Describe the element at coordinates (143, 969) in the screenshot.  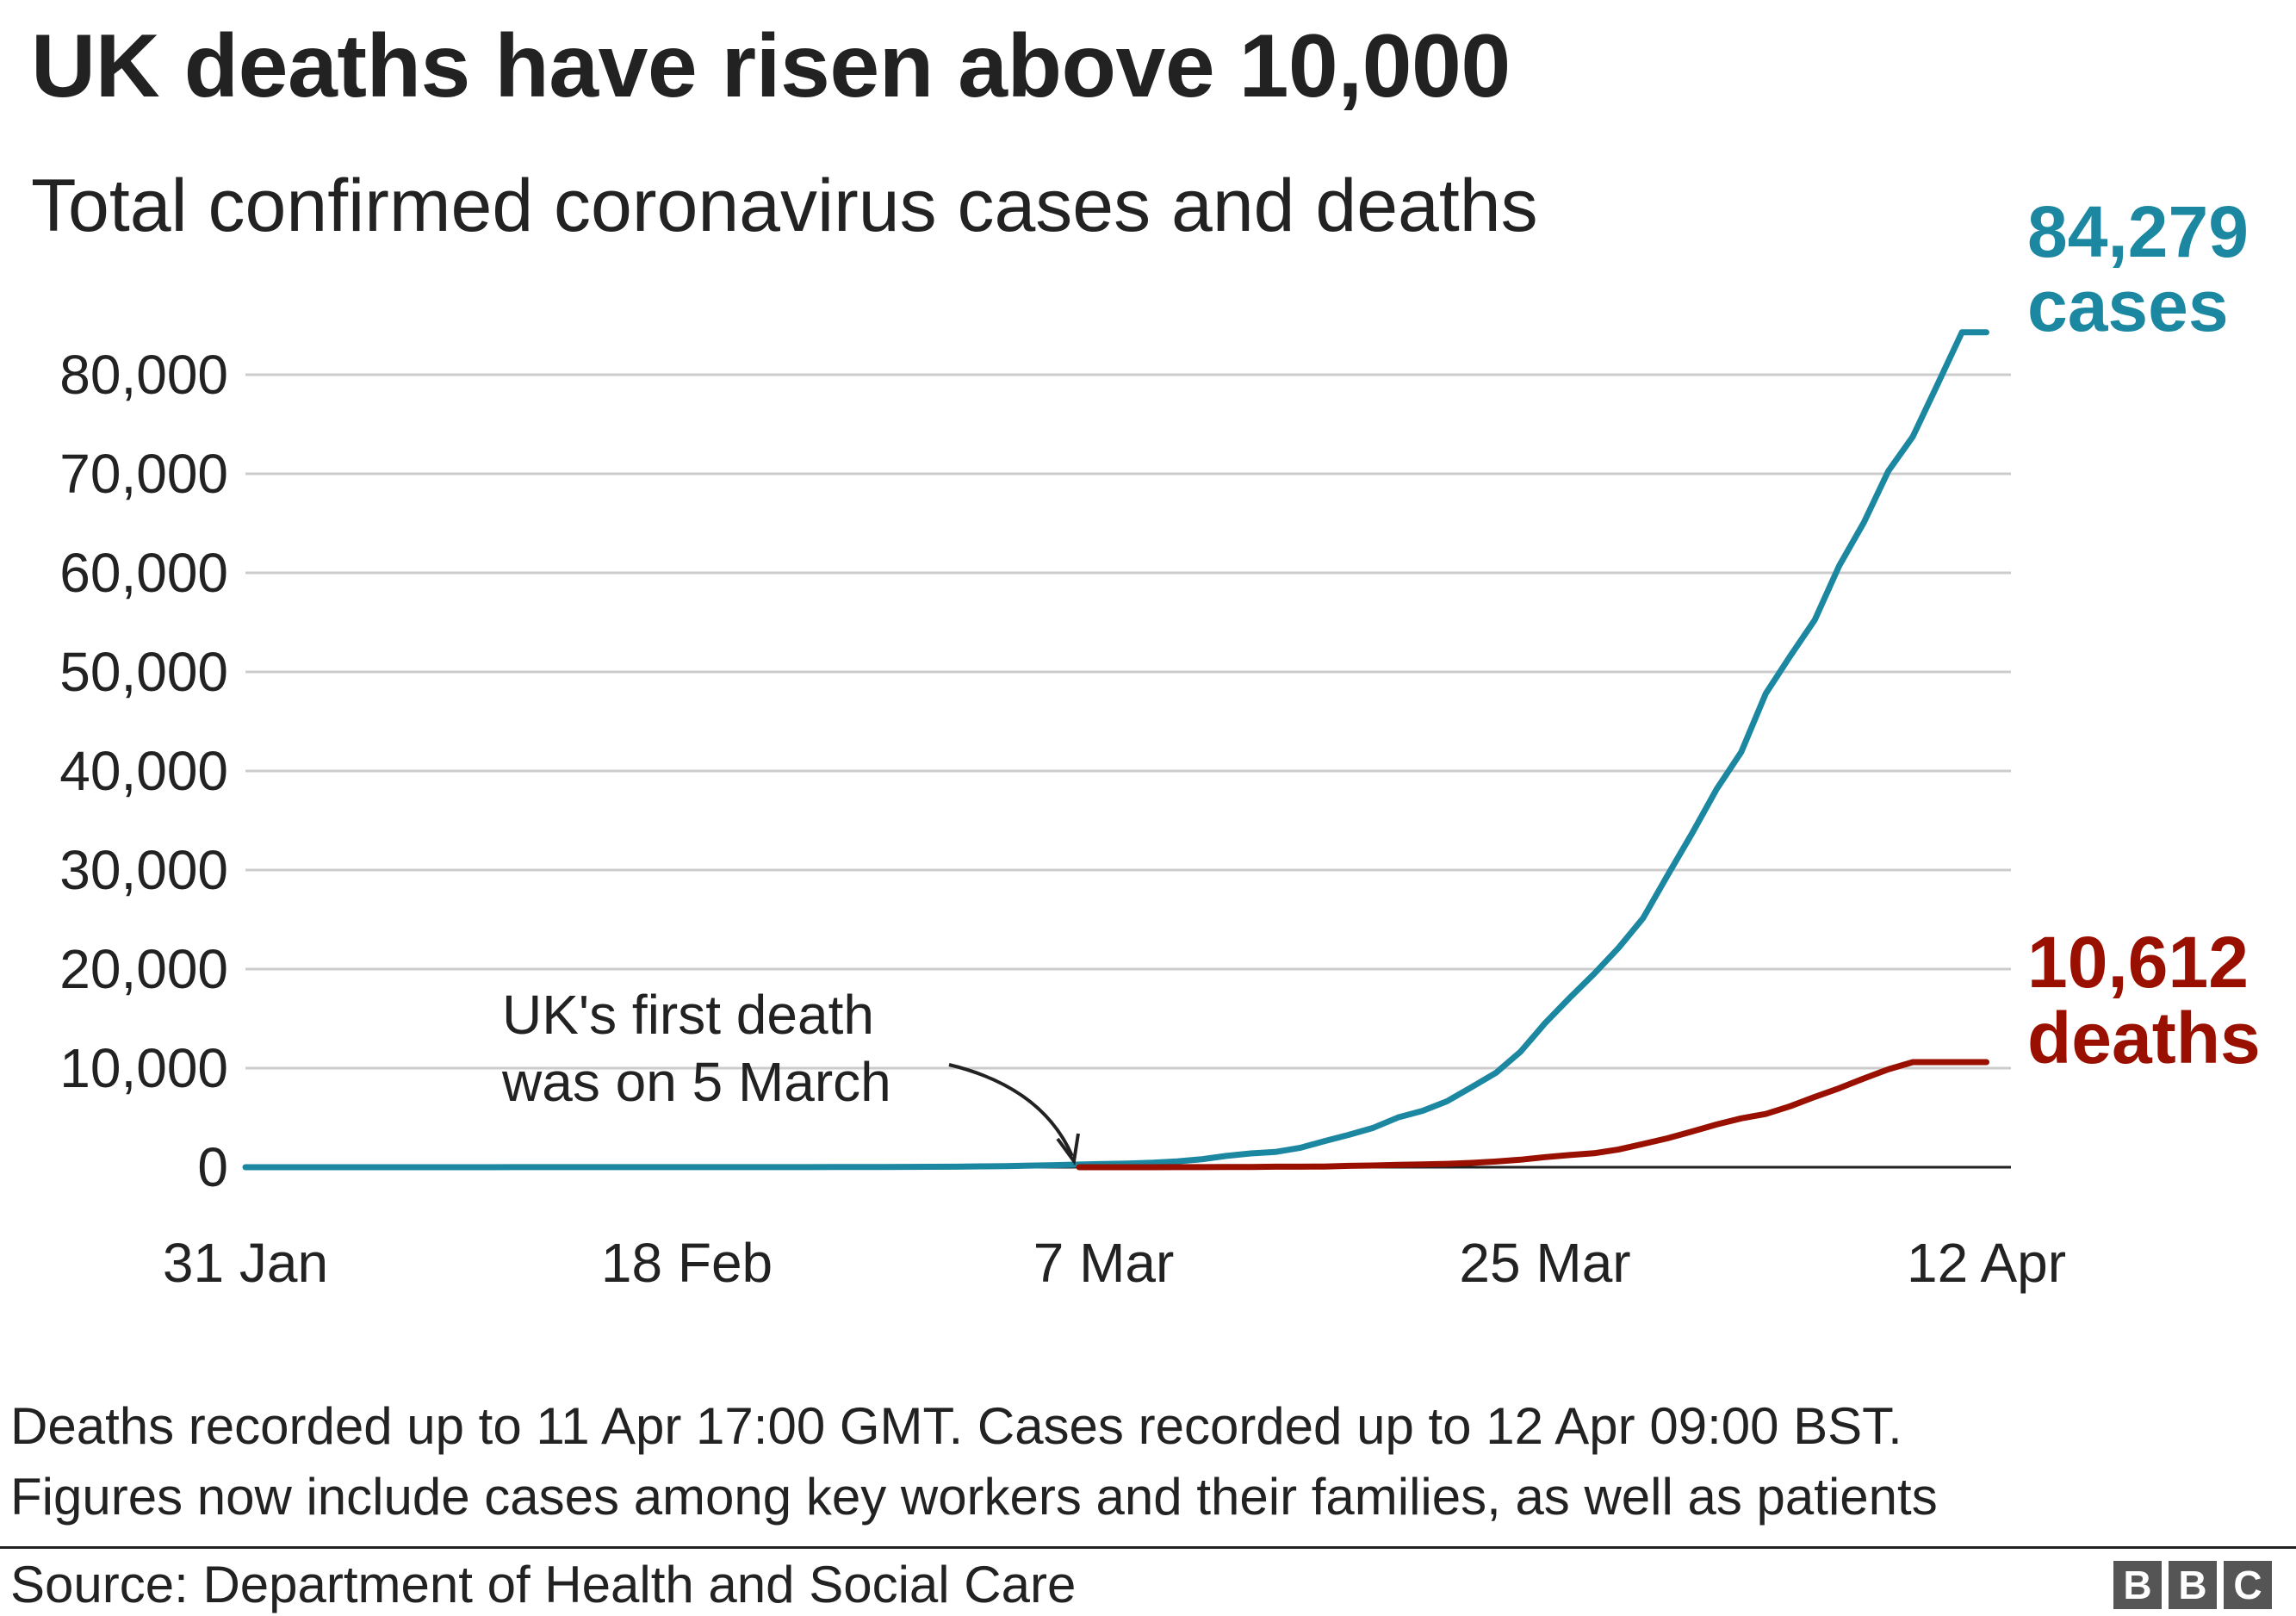
I see `y-tick-label: 20,000` at that location.